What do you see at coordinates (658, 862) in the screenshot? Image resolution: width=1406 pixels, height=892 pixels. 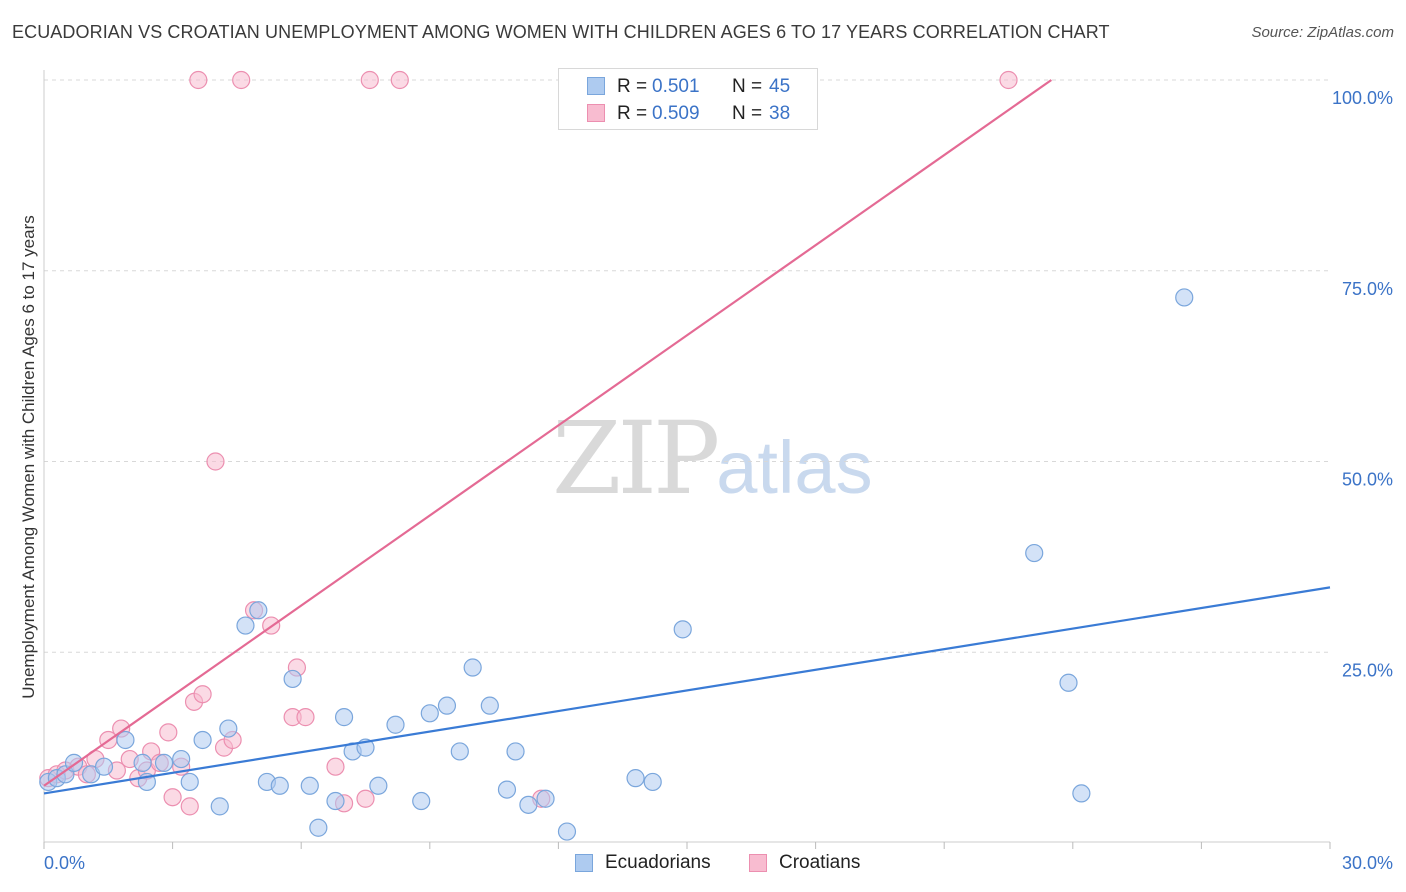 I see `bottom-legend-label: Ecuadorians` at bounding box center [658, 862].